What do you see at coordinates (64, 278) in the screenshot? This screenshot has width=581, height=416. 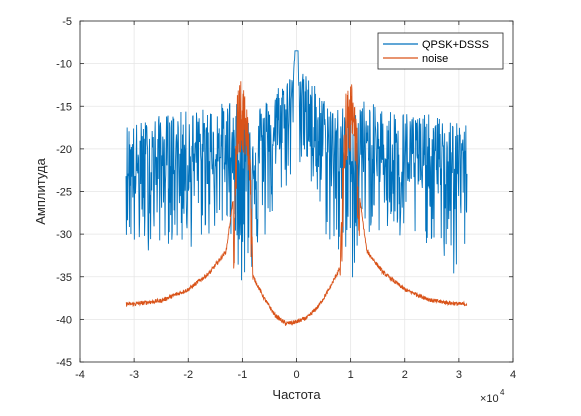 I see `y-tick-label: -35` at bounding box center [64, 278].